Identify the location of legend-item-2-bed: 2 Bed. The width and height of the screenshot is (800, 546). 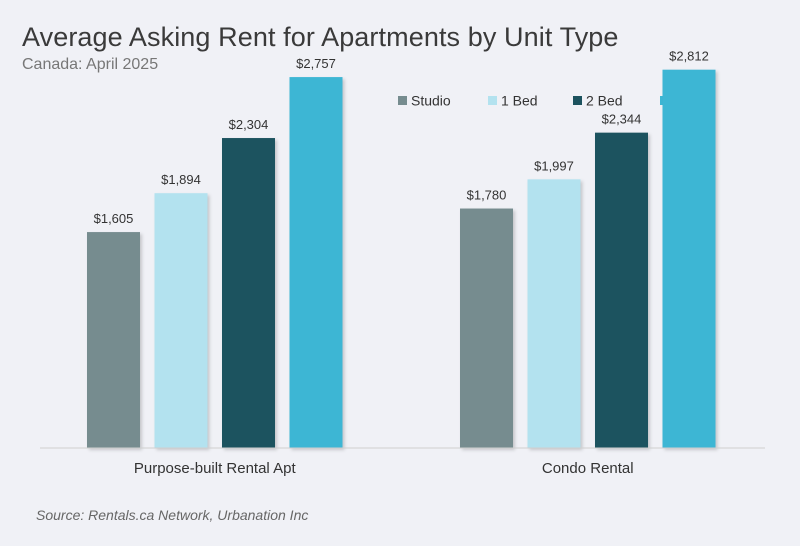
(598, 101).